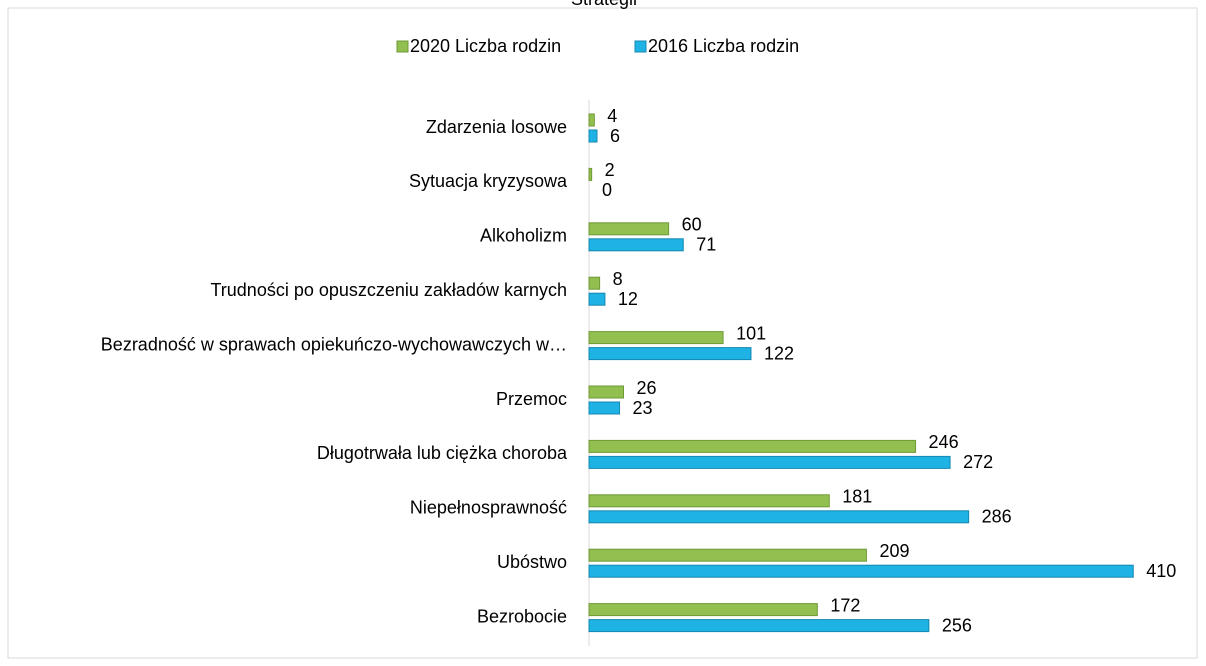 The width and height of the screenshot is (1206, 666). I want to click on data-label: 71, so click(706, 245).